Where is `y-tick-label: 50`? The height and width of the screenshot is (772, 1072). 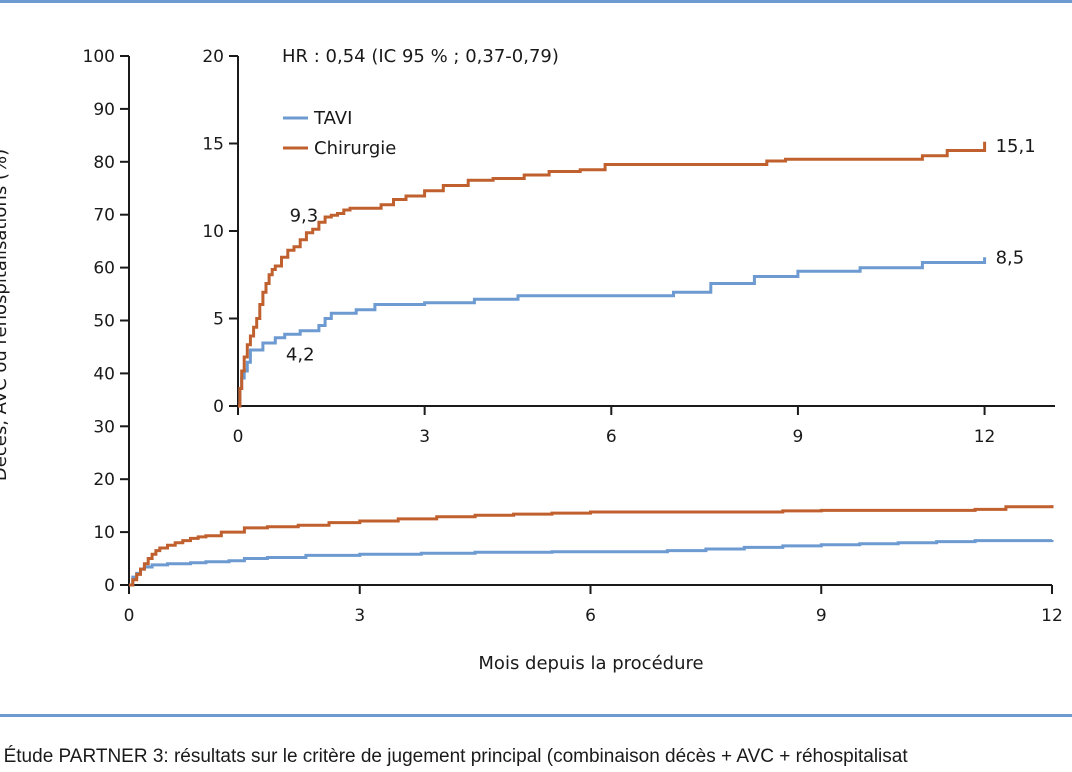 y-tick-label: 50 is located at coordinates (104, 322).